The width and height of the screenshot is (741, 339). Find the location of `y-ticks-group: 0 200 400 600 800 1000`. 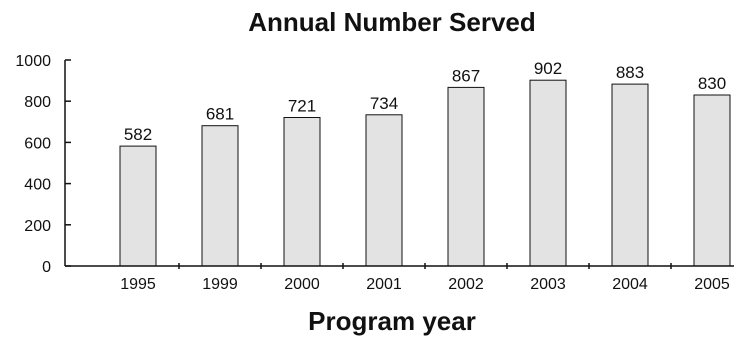

y-ticks-group: 0 200 400 600 800 1000 is located at coordinates (43, 164).